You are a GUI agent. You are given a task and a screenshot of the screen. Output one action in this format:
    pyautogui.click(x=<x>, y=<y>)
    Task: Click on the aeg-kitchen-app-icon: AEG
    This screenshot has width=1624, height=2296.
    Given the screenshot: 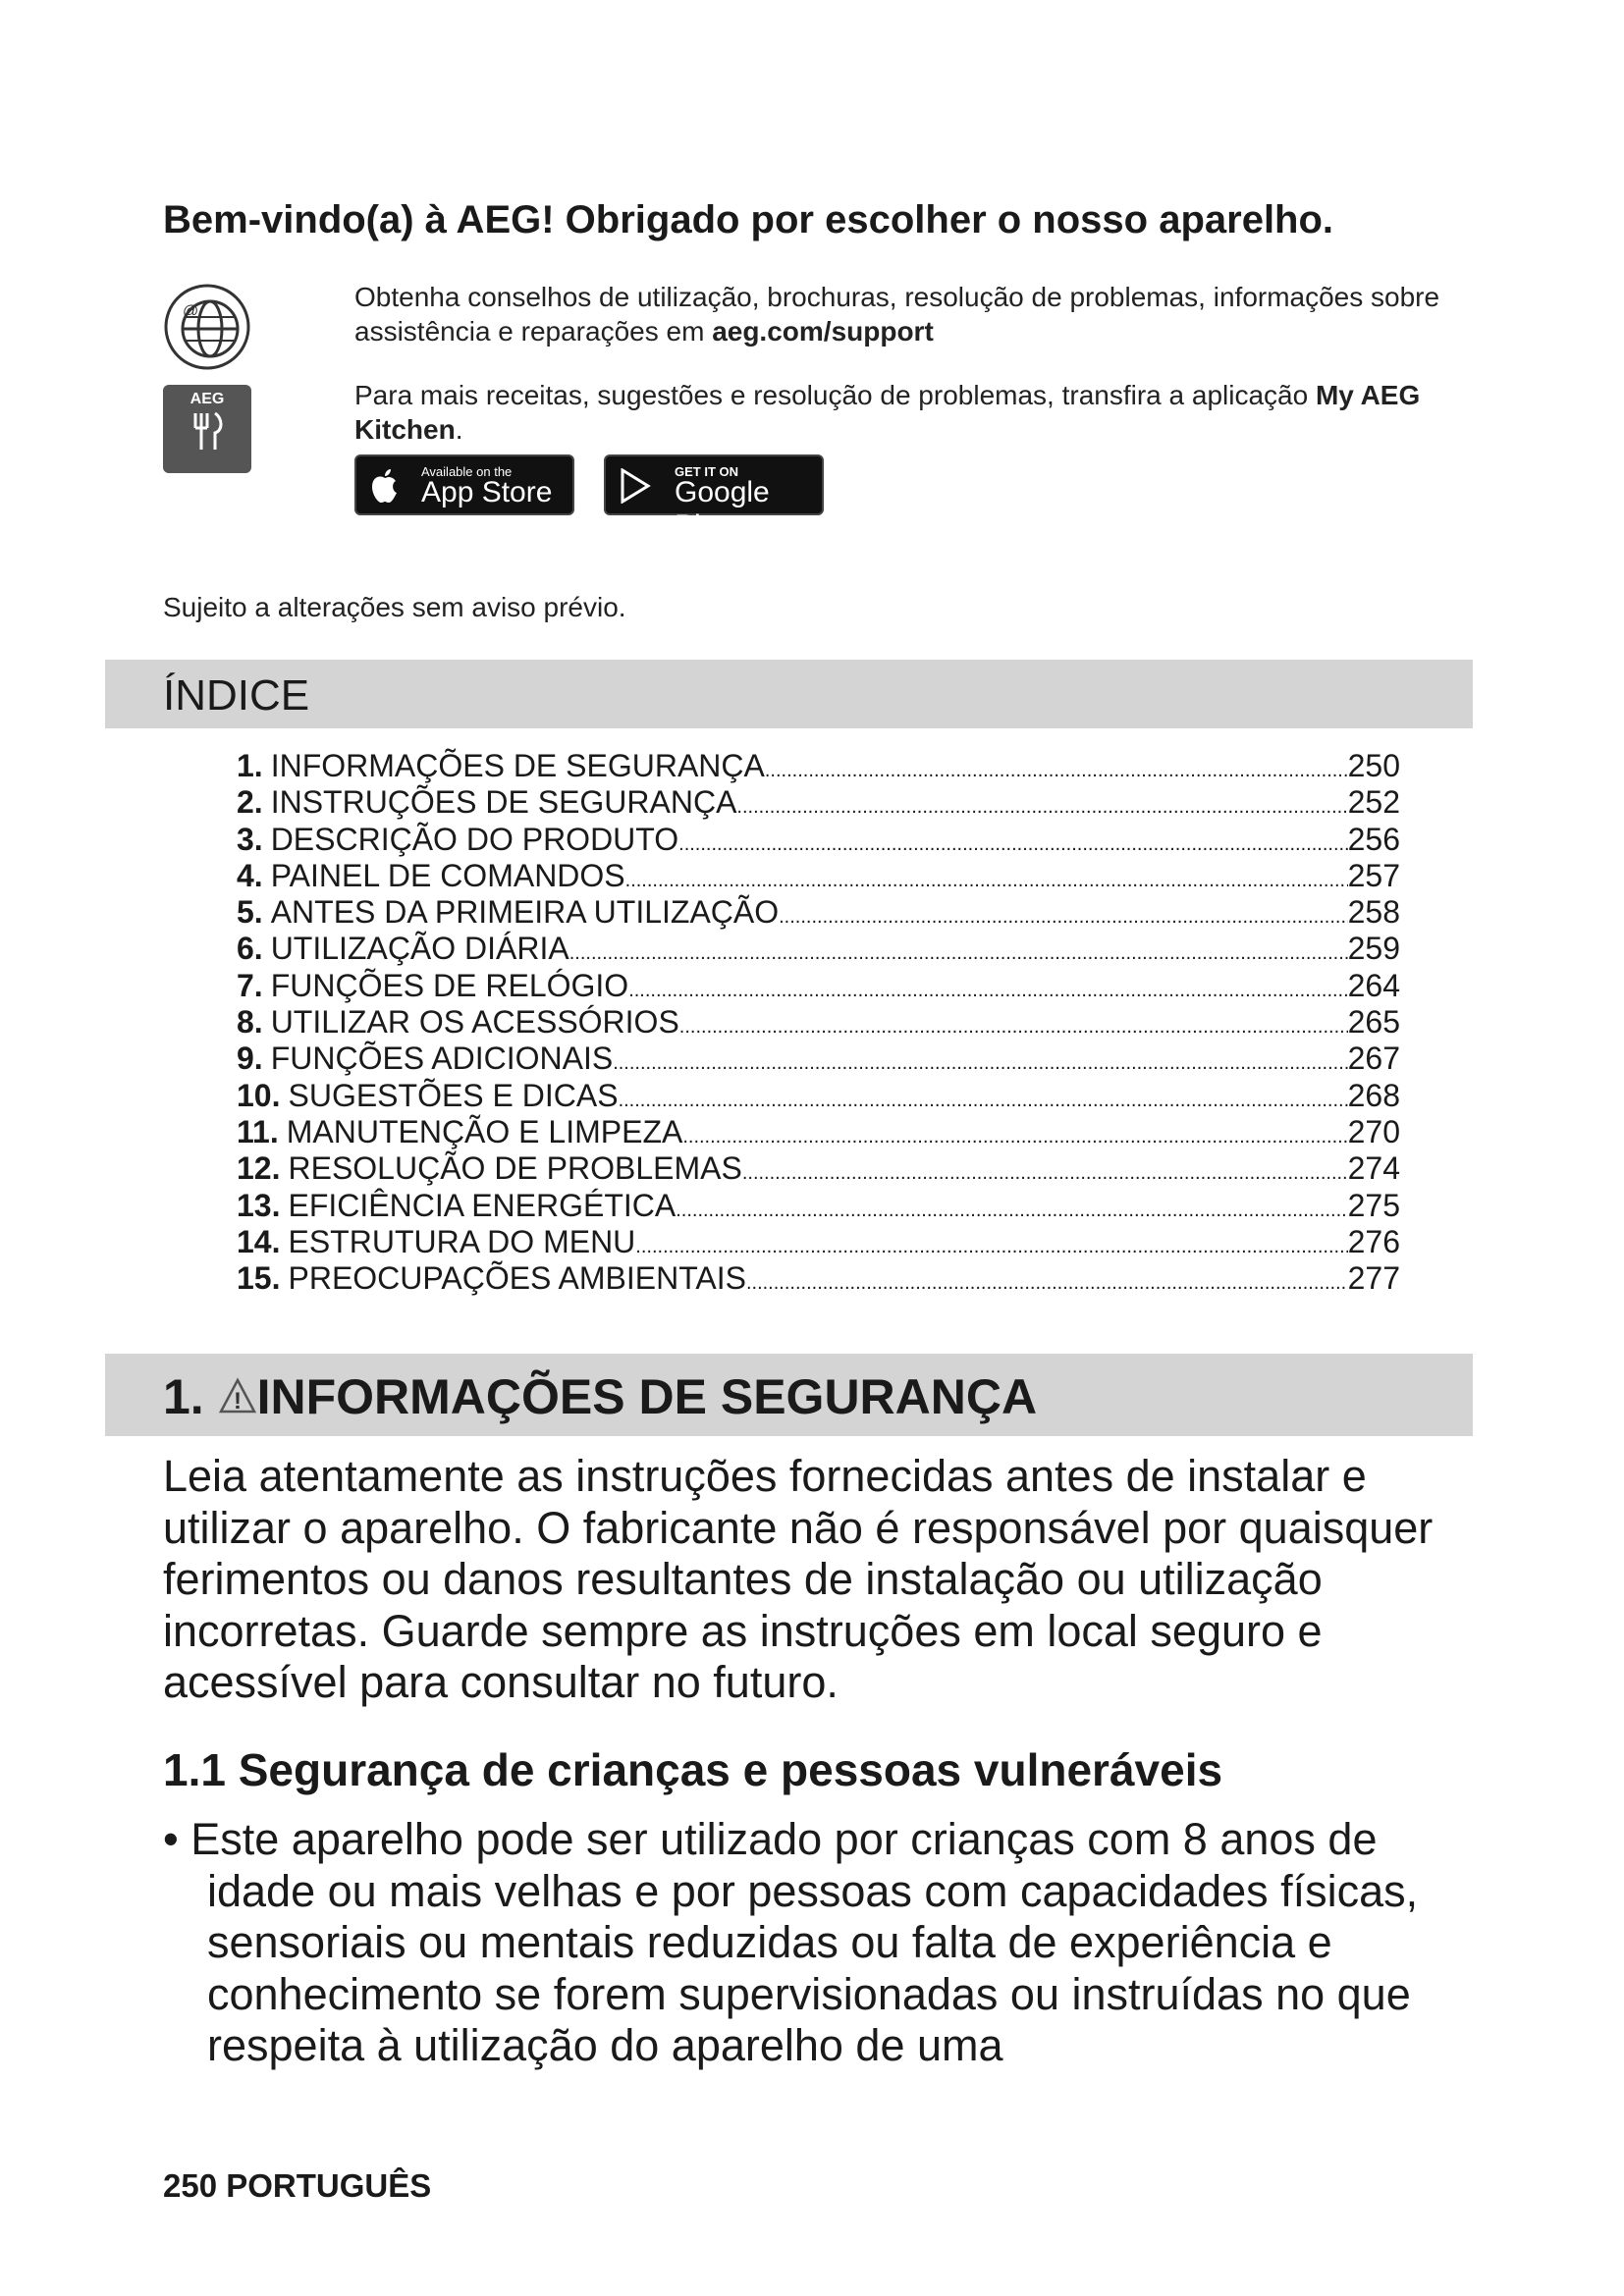 What is the action you would take?
    pyautogui.click(x=207, y=429)
    